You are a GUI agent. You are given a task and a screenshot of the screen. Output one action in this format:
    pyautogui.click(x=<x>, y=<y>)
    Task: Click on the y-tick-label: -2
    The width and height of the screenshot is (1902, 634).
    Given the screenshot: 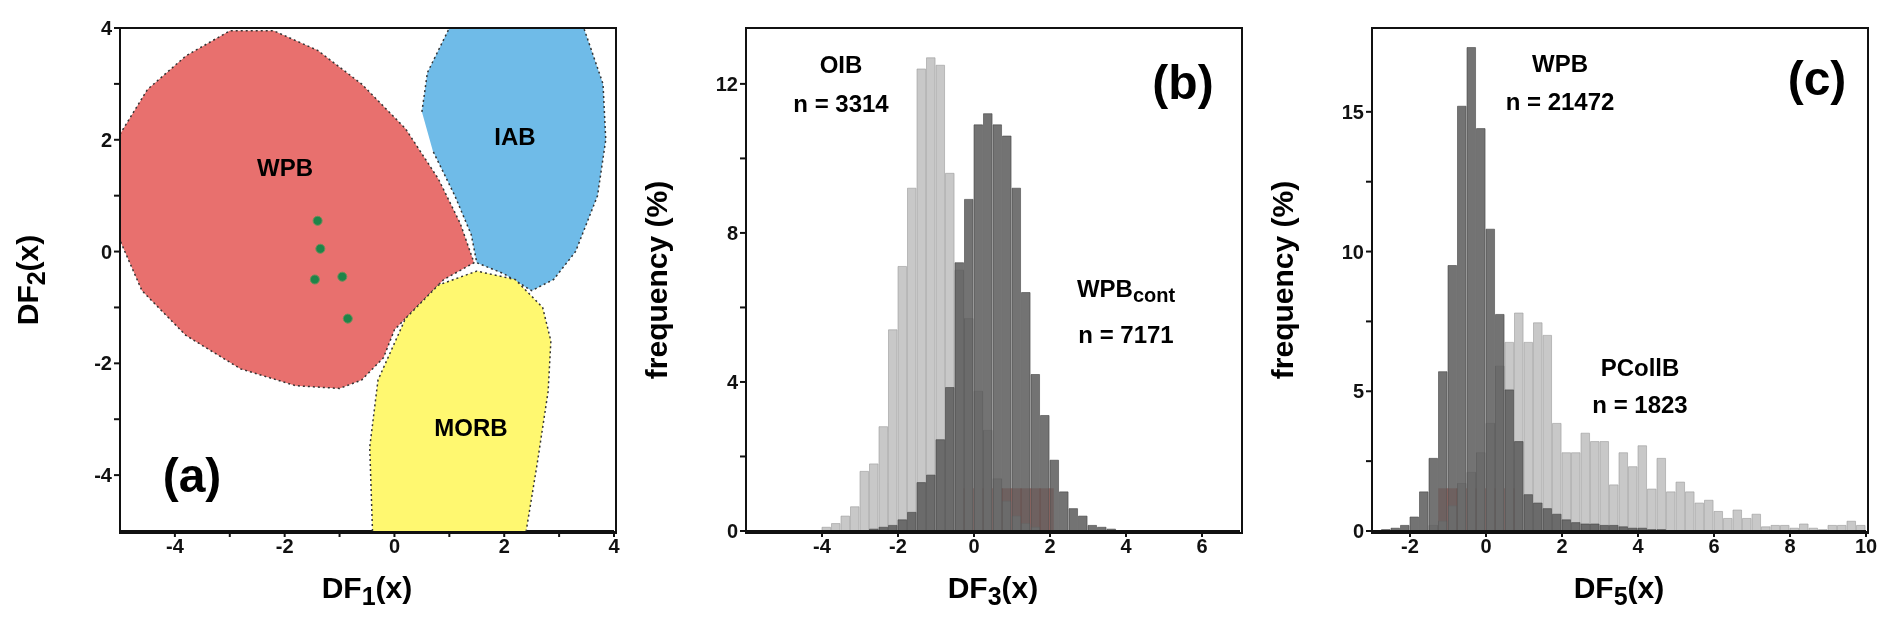 What is the action you would take?
    pyautogui.click(x=103, y=363)
    